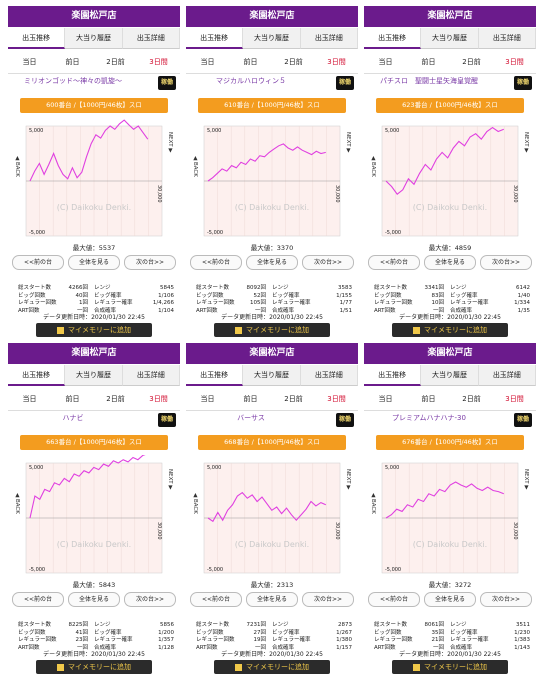  Describe the element at coordinates (98, 626) in the screenshot. I see `stats-row: 総スタート数 8225回 レンジ 5856` at that location.